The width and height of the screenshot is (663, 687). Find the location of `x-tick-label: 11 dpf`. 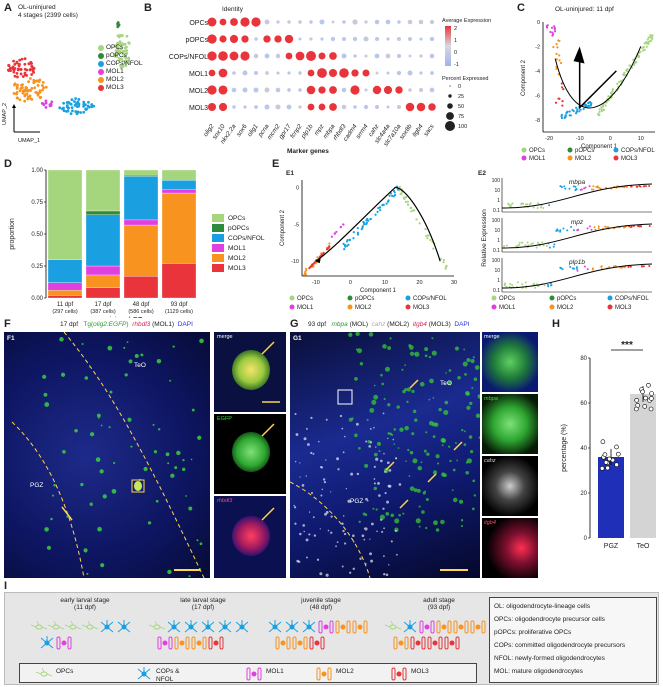

x-tick-label: 11 dpf is located at coordinates (65, 305).